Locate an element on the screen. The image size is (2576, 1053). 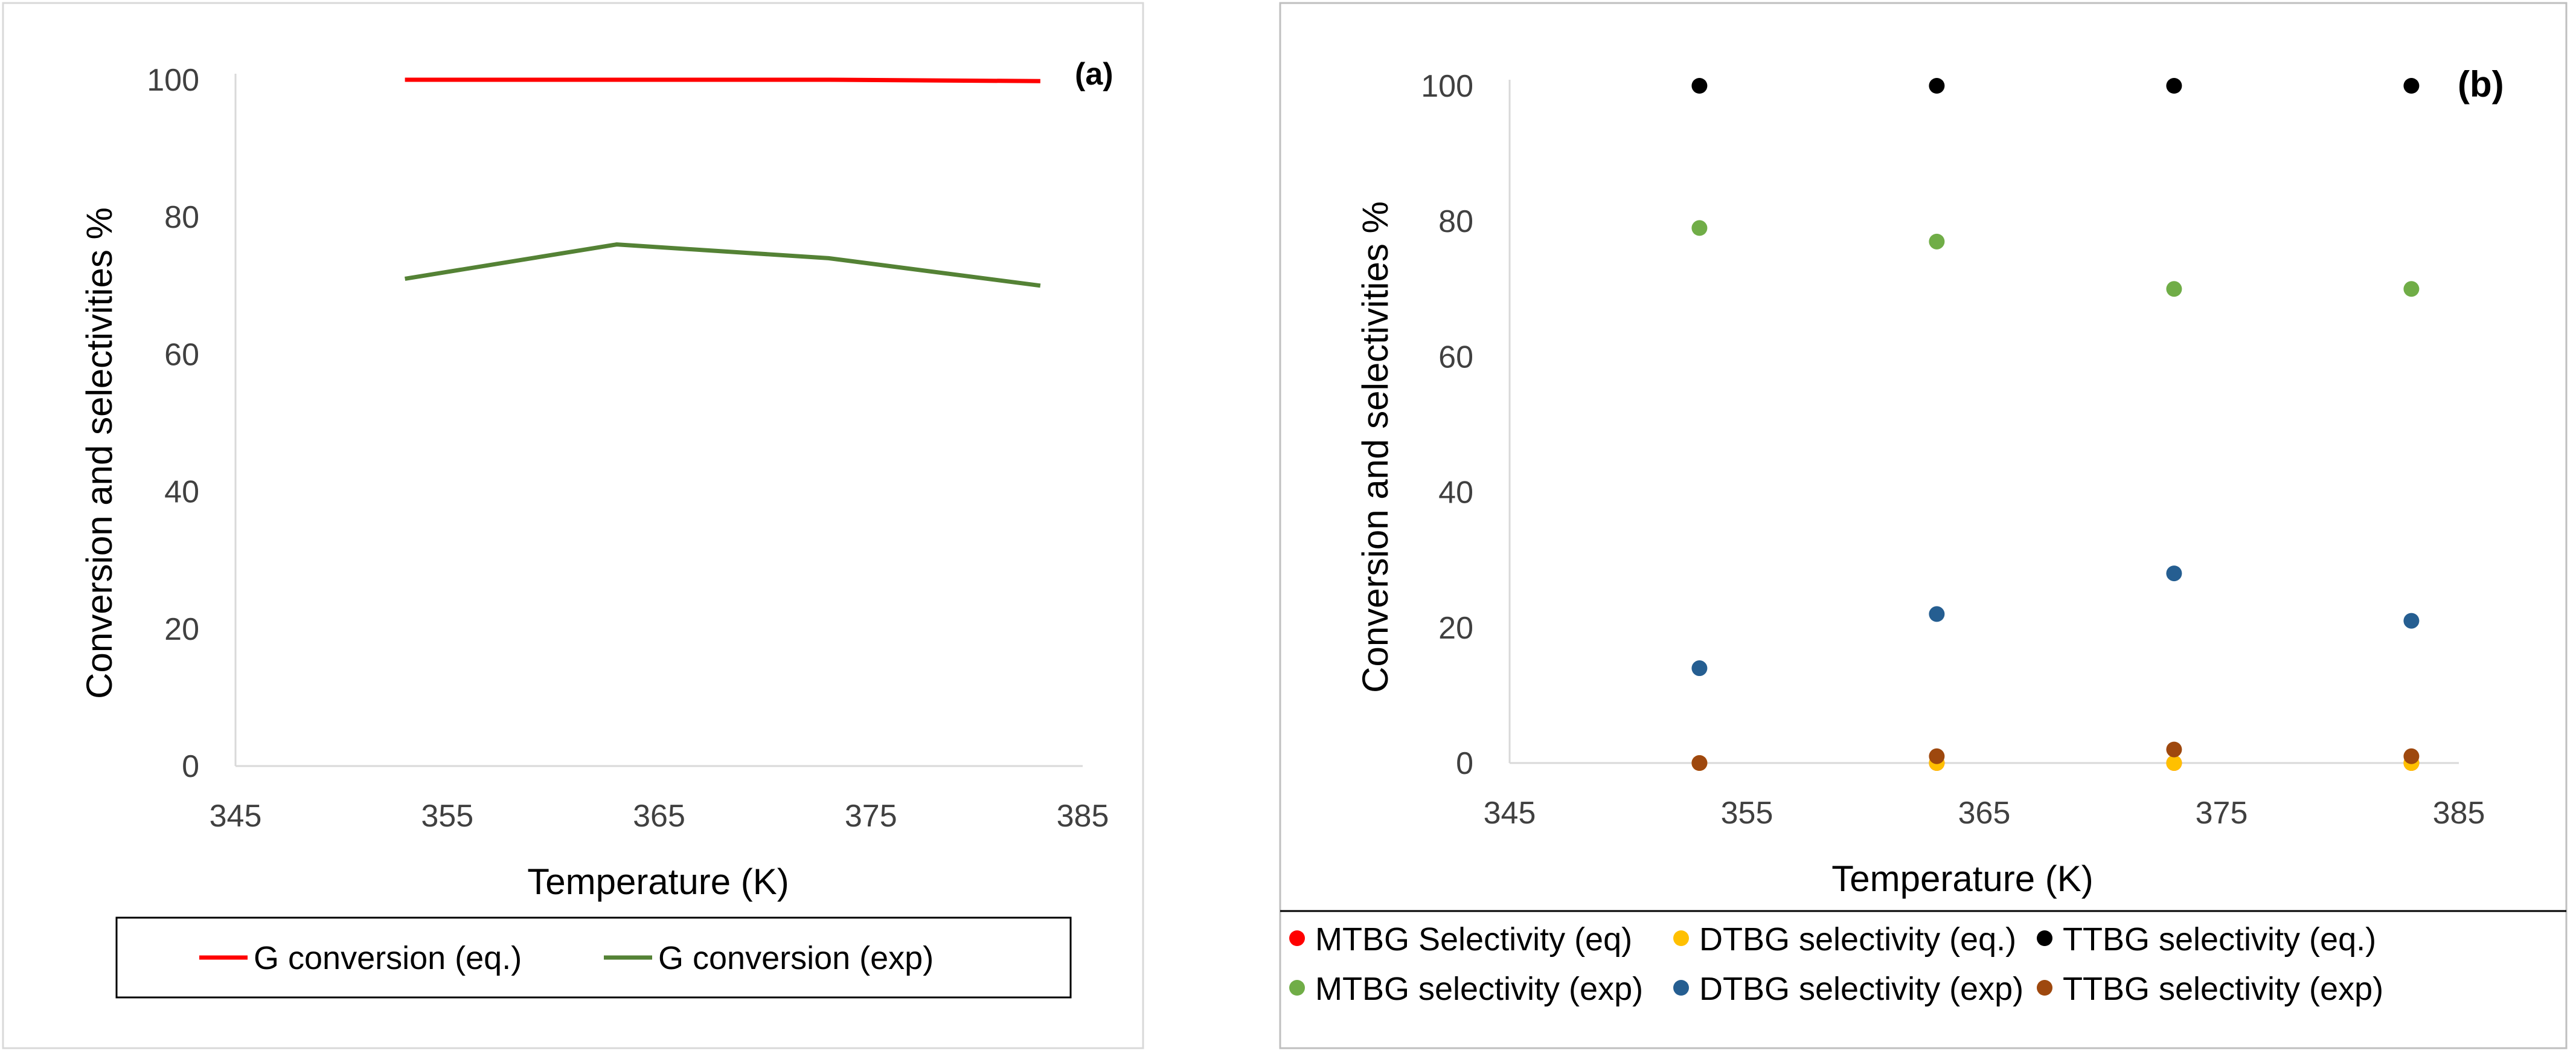
chart-a-y-ticks: 0 20 40 60 80 100 is located at coordinates (173, 423).